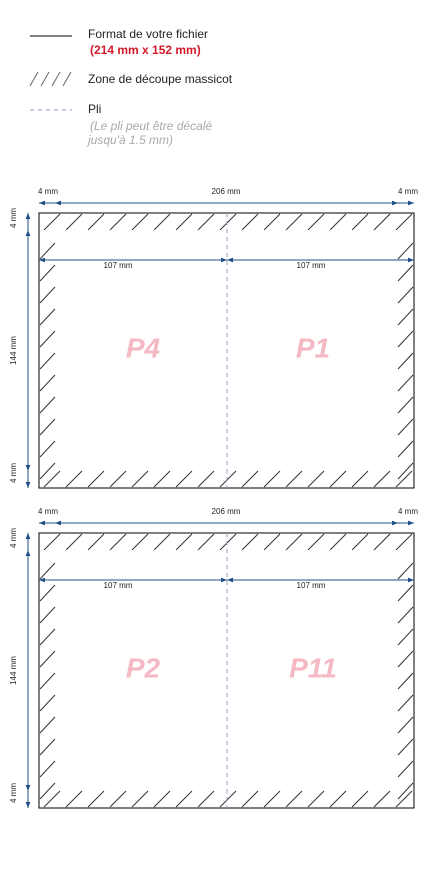  I want to click on page-label: P2, so click(143, 667).